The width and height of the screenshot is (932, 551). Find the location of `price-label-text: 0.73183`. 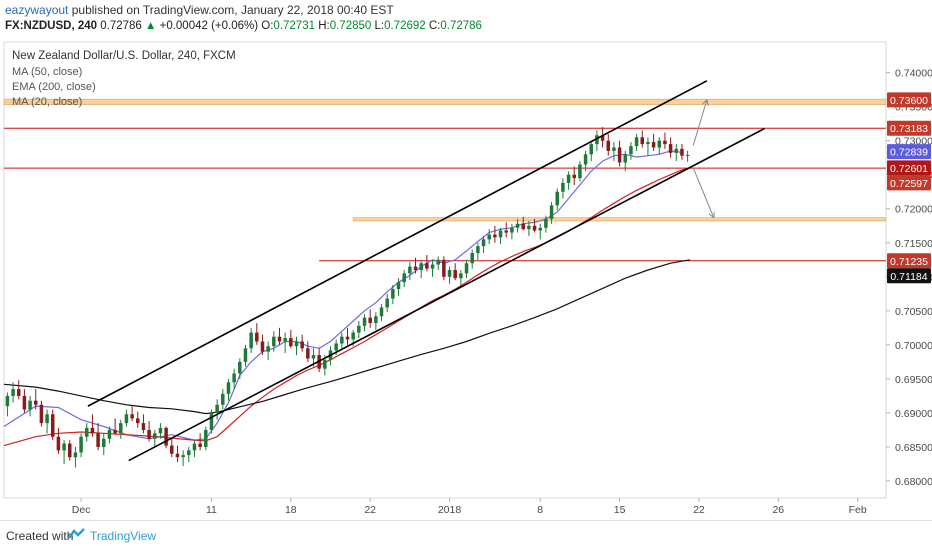

price-label-text: 0.73183 is located at coordinates (909, 129).